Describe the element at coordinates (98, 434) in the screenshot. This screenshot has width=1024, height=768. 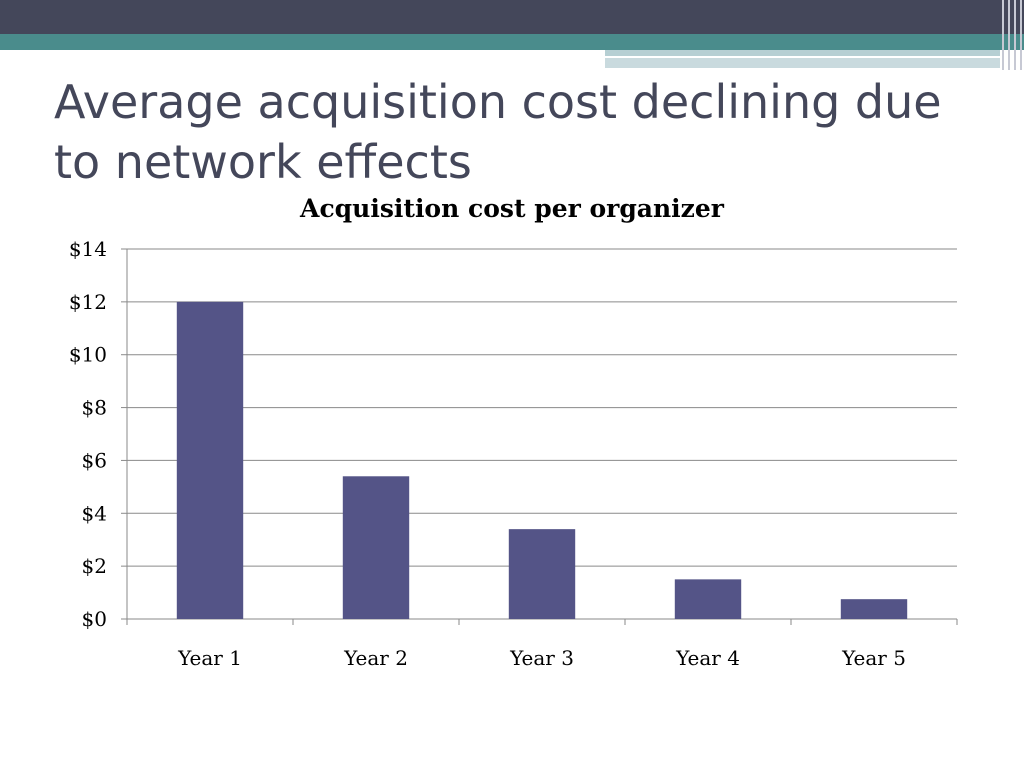
I see `y-axis-ticks: $0 $2 $4 $6 $8 $10 $12 $14` at that location.